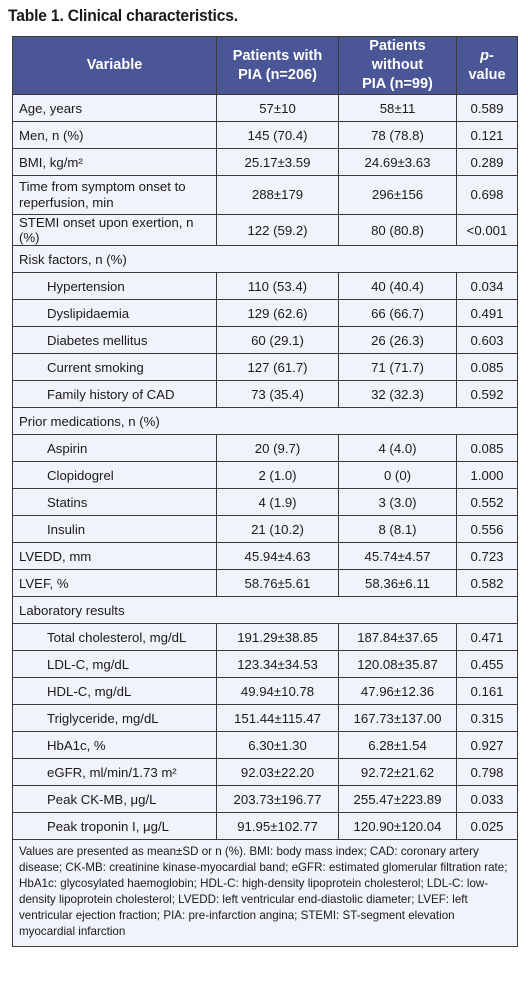 The height and width of the screenshot is (995, 528). What do you see at coordinates (487, 475) in the screenshot?
I see `p-value-cell: 1.000` at bounding box center [487, 475].